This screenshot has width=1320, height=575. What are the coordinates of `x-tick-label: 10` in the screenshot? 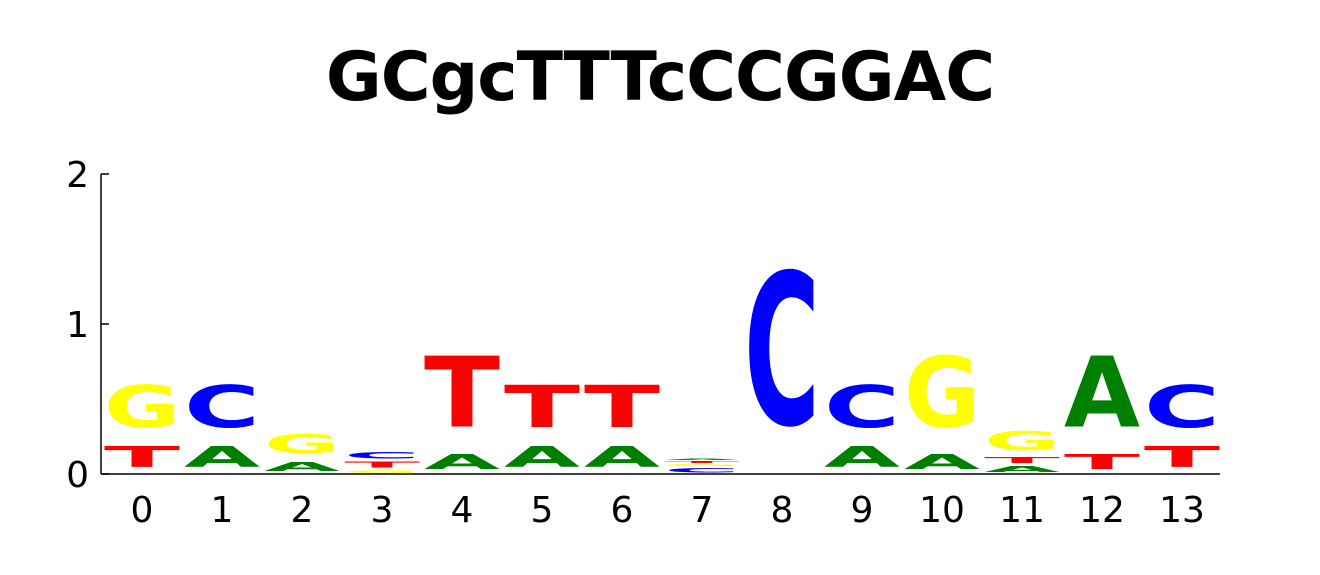 It's located at (942, 510).